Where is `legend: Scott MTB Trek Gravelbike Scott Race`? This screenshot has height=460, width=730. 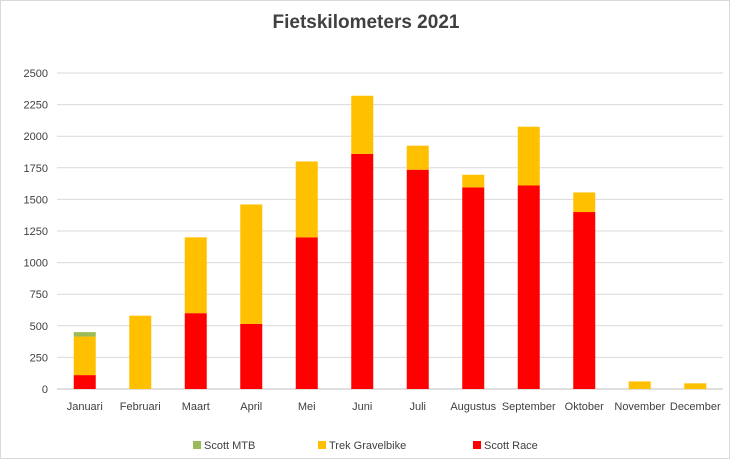 legend: Scott MTB Trek Gravelbike Scott Race is located at coordinates (365, 446).